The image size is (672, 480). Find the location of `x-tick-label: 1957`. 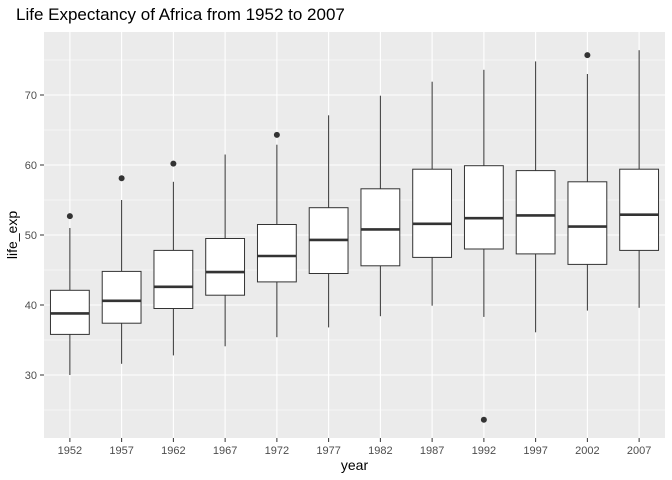

x-tick-label: 1957 is located at coordinates (121, 451).